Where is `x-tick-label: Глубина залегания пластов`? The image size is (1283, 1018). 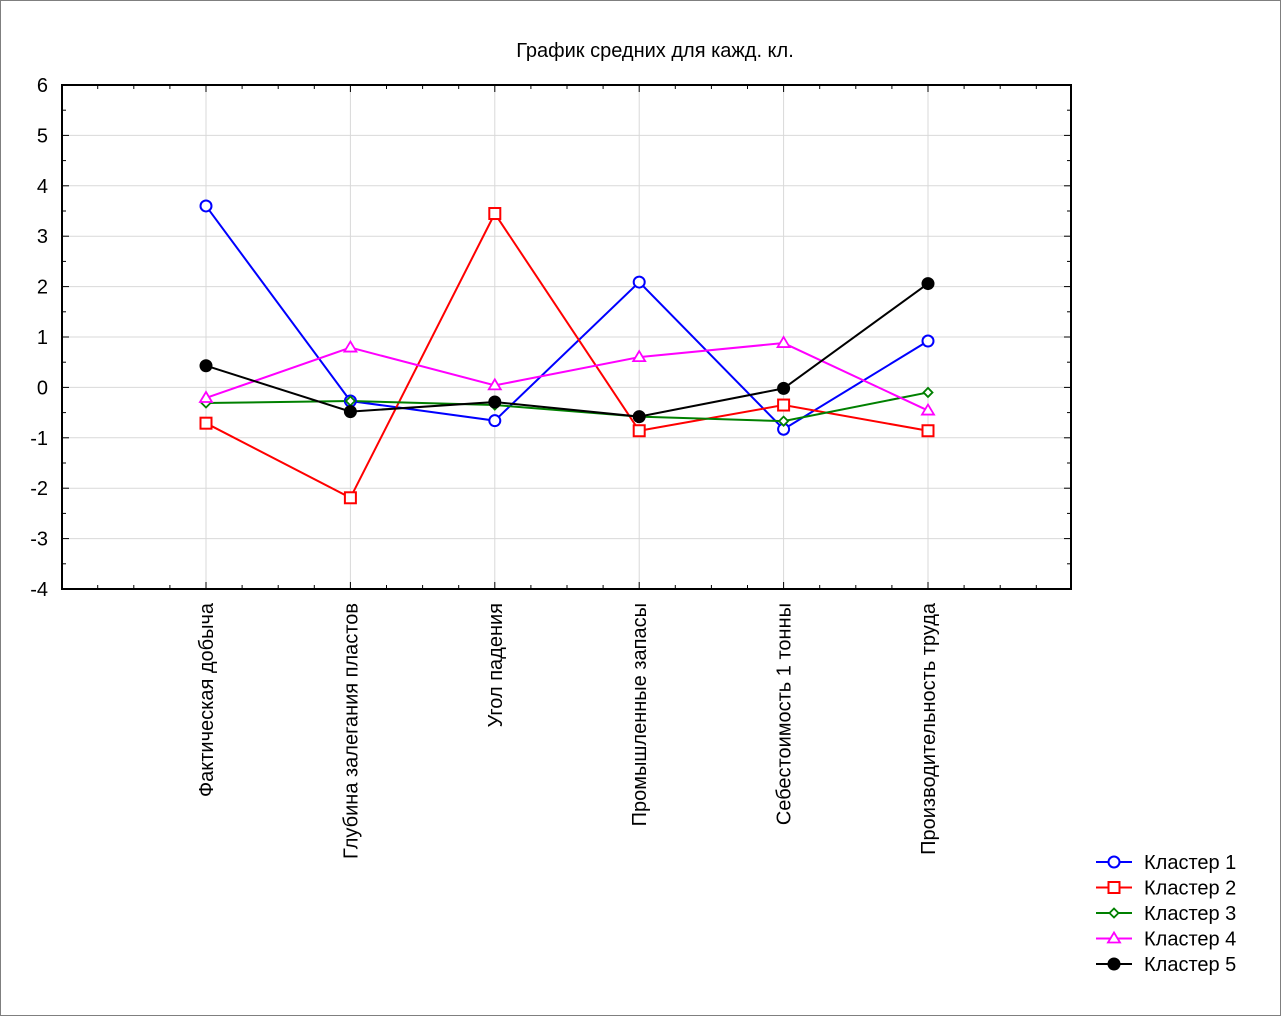 x-tick-label: Глубина залегания пластов is located at coordinates (351, 731).